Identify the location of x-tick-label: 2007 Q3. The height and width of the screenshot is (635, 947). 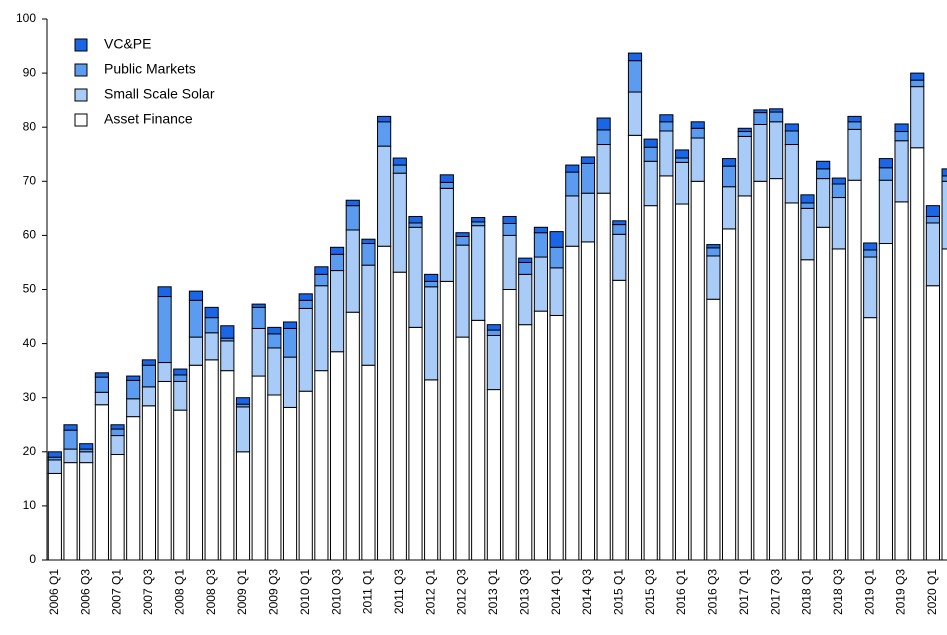
(148, 592).